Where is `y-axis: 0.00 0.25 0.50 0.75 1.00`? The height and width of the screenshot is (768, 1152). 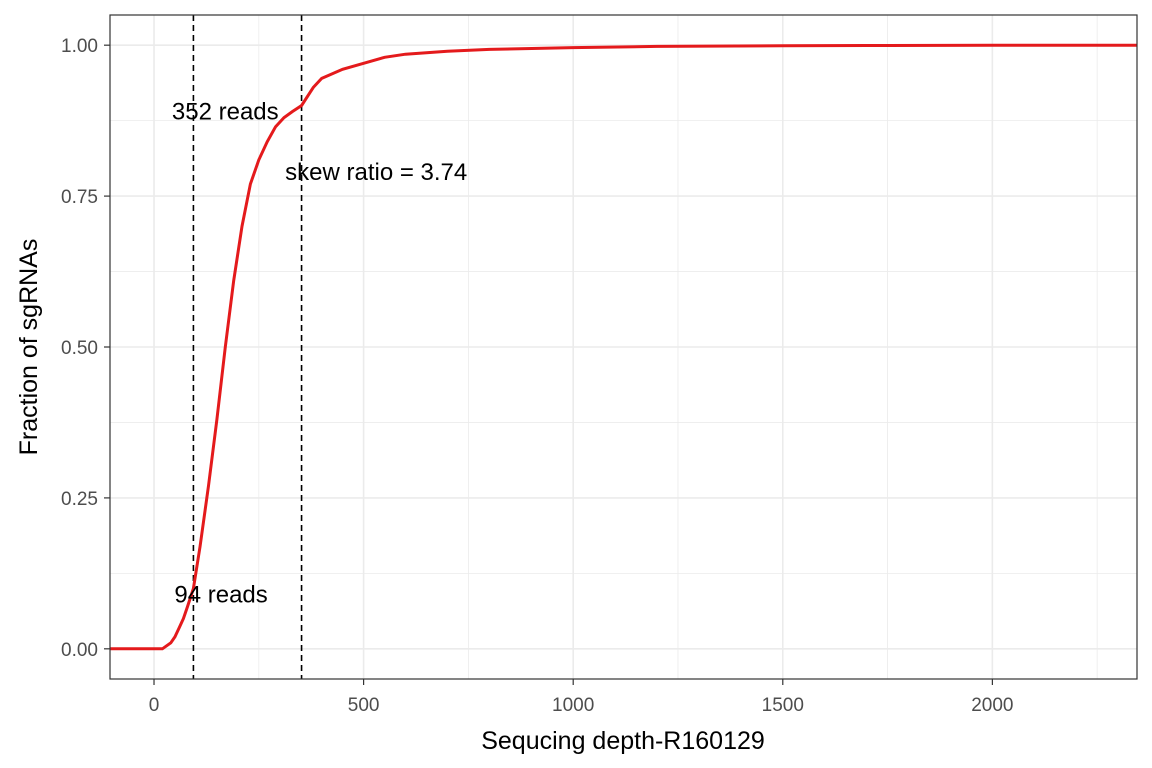
y-axis: 0.00 0.25 0.50 0.75 1.00 is located at coordinates (85, 348).